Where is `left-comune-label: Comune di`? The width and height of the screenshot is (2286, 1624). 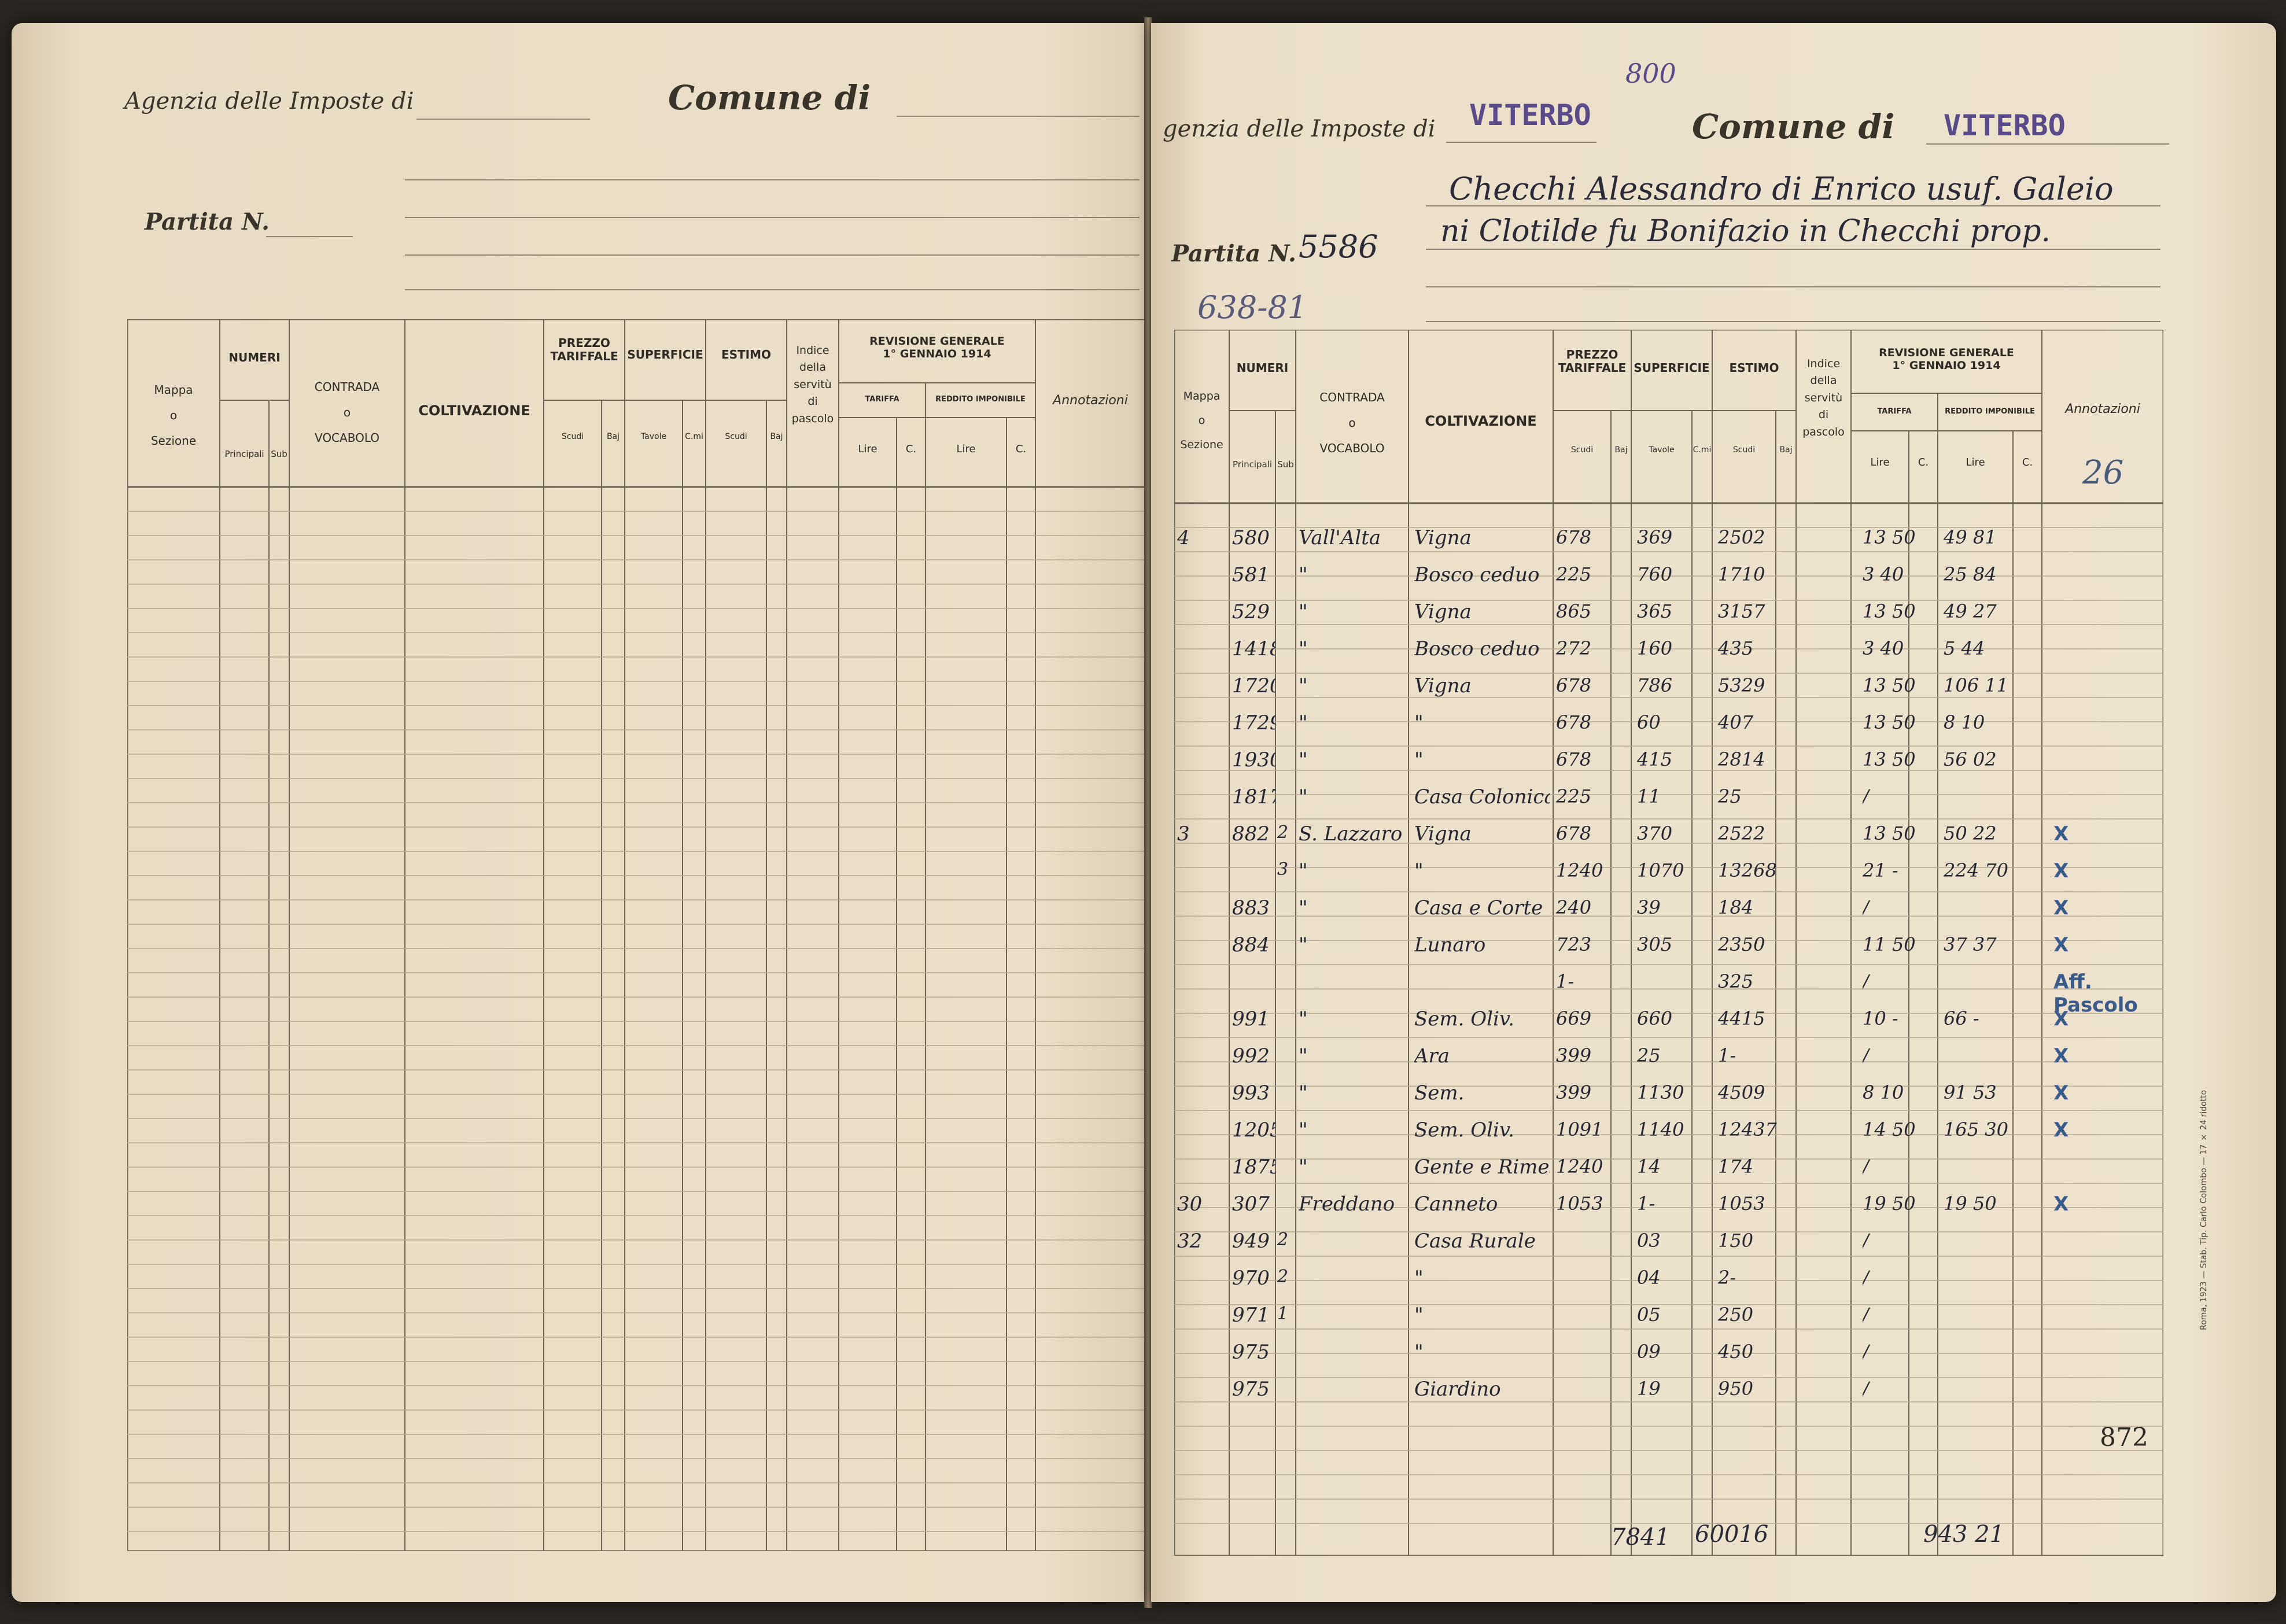
left-comune-label: Comune di is located at coordinates (769, 97).